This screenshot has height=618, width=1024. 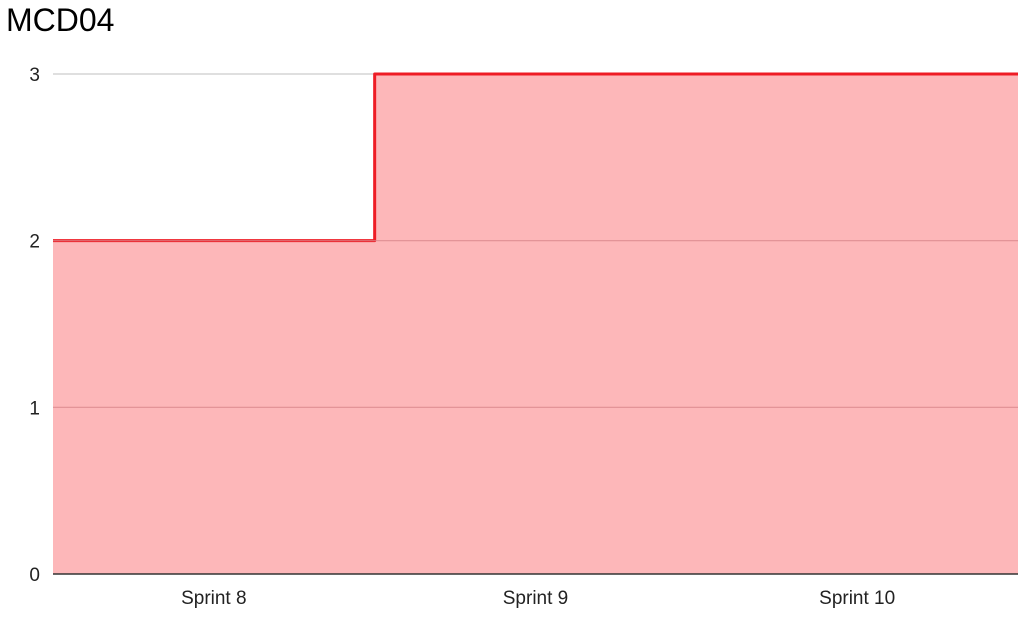 I want to click on x-axis-ticks: Sprint 8 Sprint 9 Sprint 10, so click(x=538, y=598).